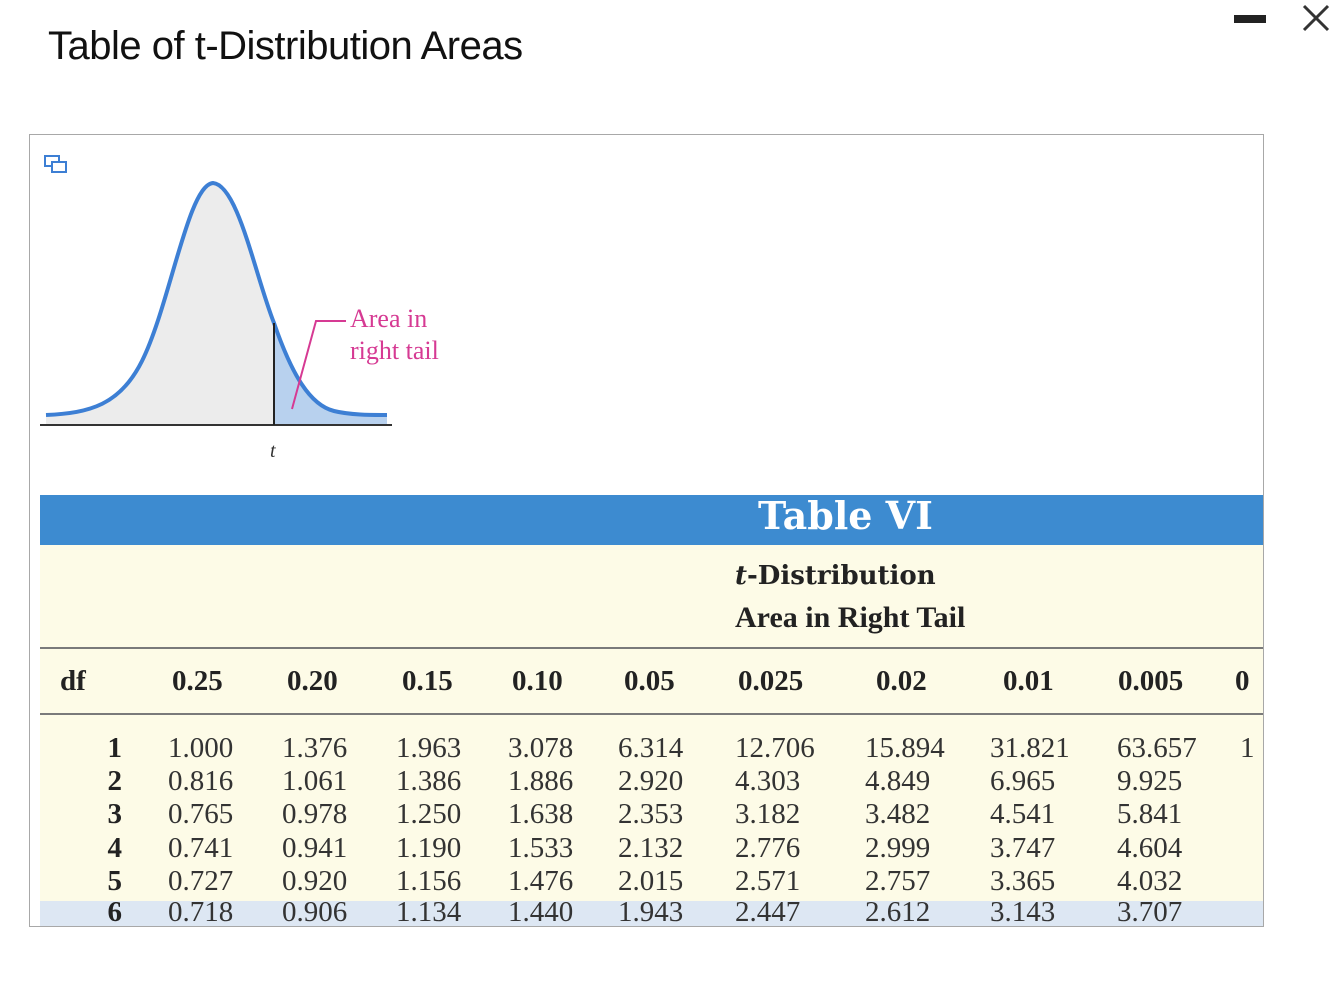 The height and width of the screenshot is (1002, 1334). I want to click on table-title: Table VI, so click(845, 515).